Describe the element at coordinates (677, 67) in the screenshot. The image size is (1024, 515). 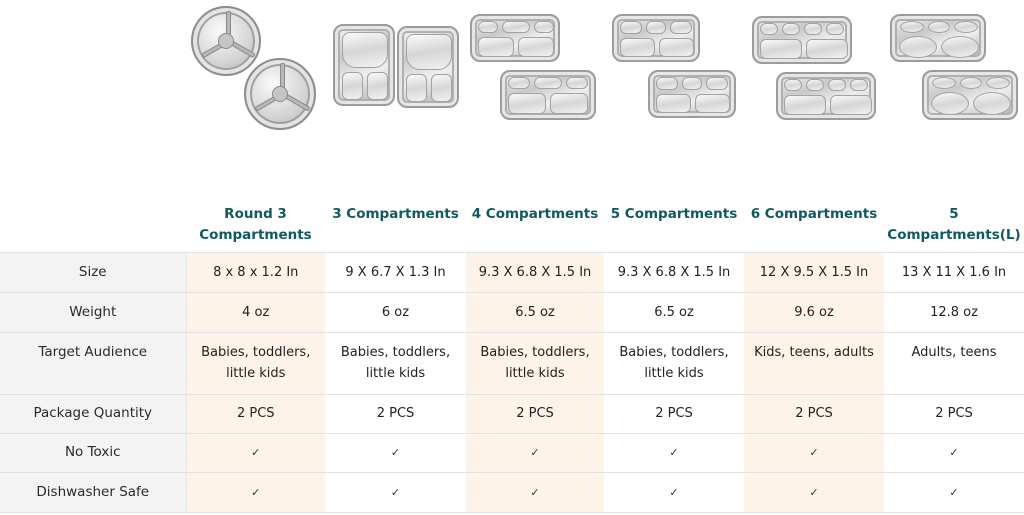
I see `product-image-5-compartments` at that location.